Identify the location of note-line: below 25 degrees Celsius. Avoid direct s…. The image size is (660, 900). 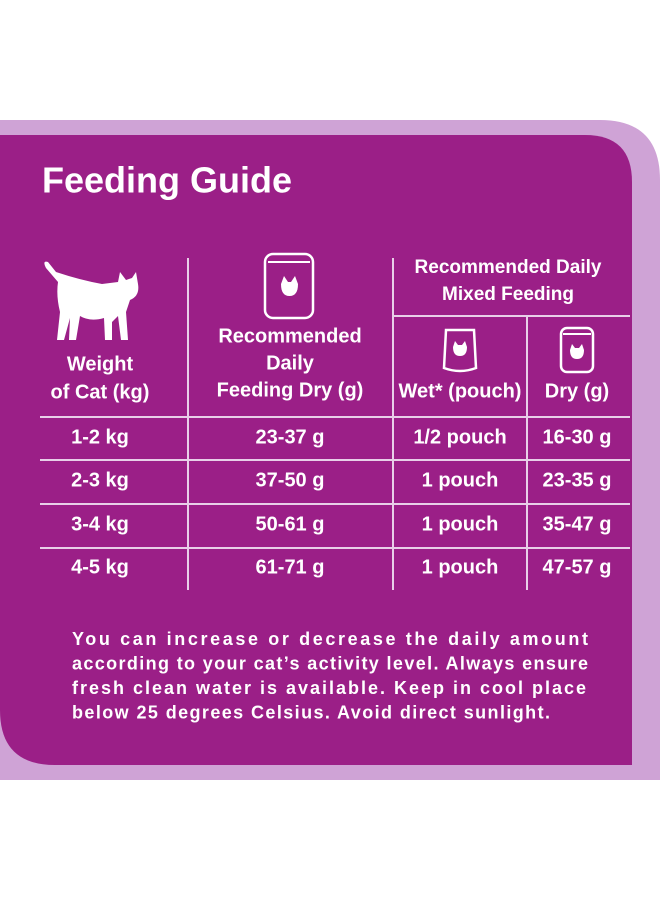
(311, 712).